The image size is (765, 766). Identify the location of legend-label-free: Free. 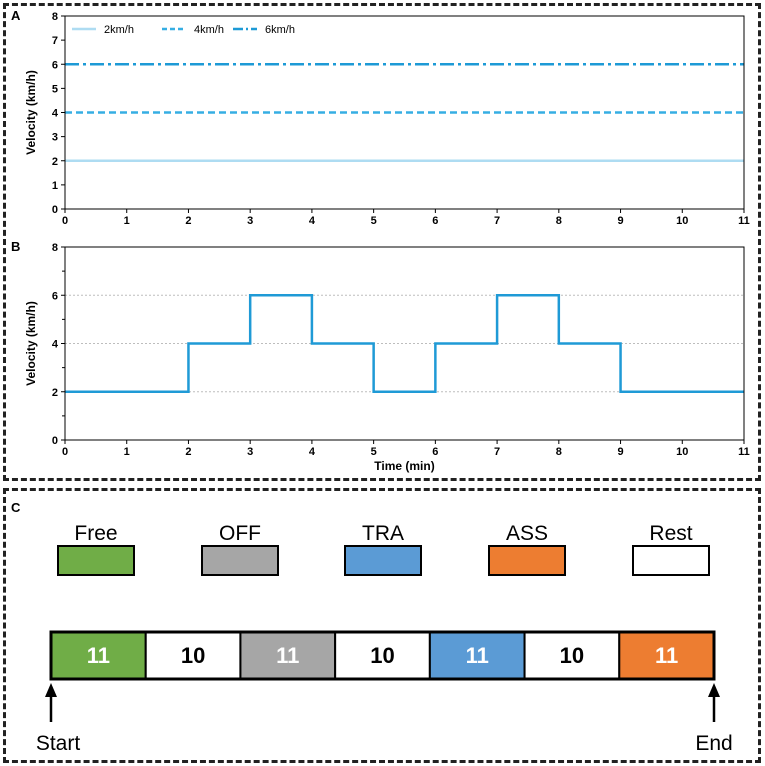
(95, 533).